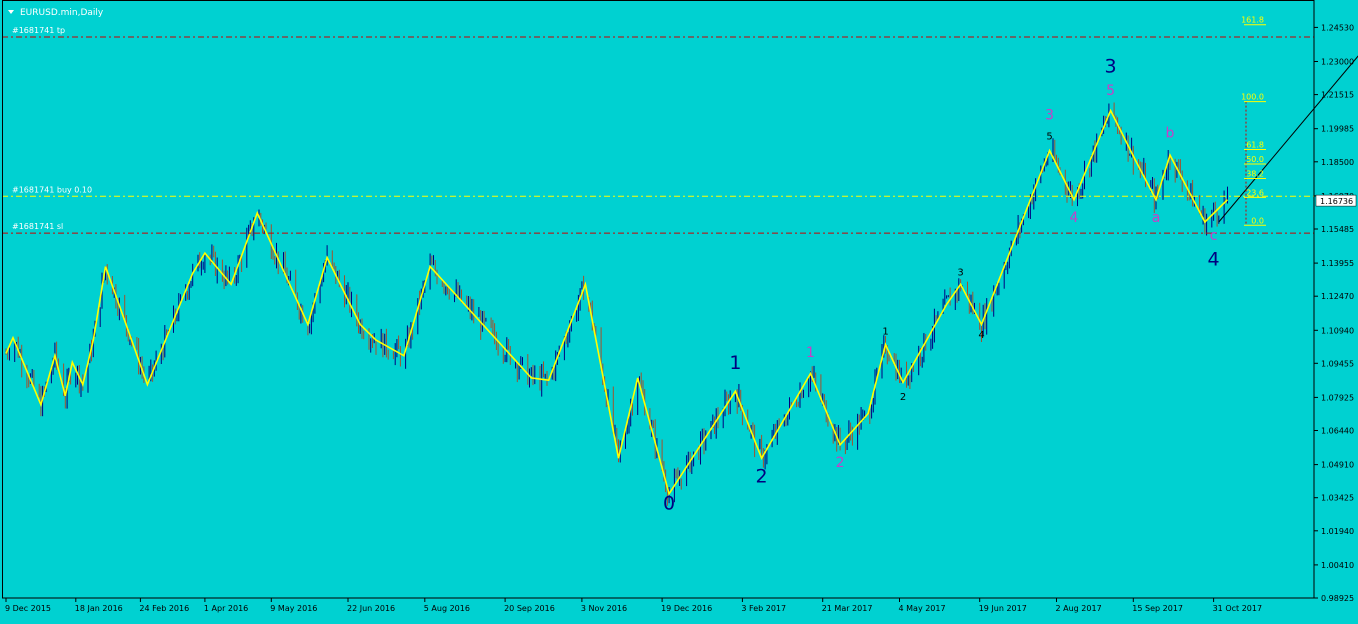 The image size is (1358, 624). What do you see at coordinates (1337, 263) in the screenshot?
I see `y-tick-label: 1.13955` at bounding box center [1337, 263].